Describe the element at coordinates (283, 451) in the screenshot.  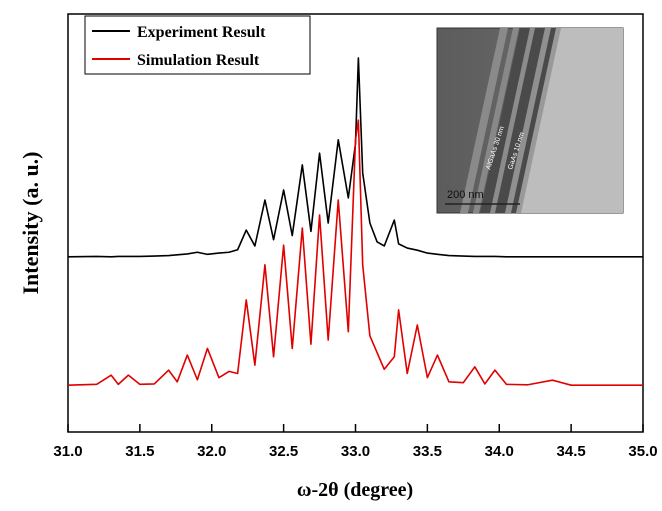
I see `x-tick-label: 32.5` at that location.